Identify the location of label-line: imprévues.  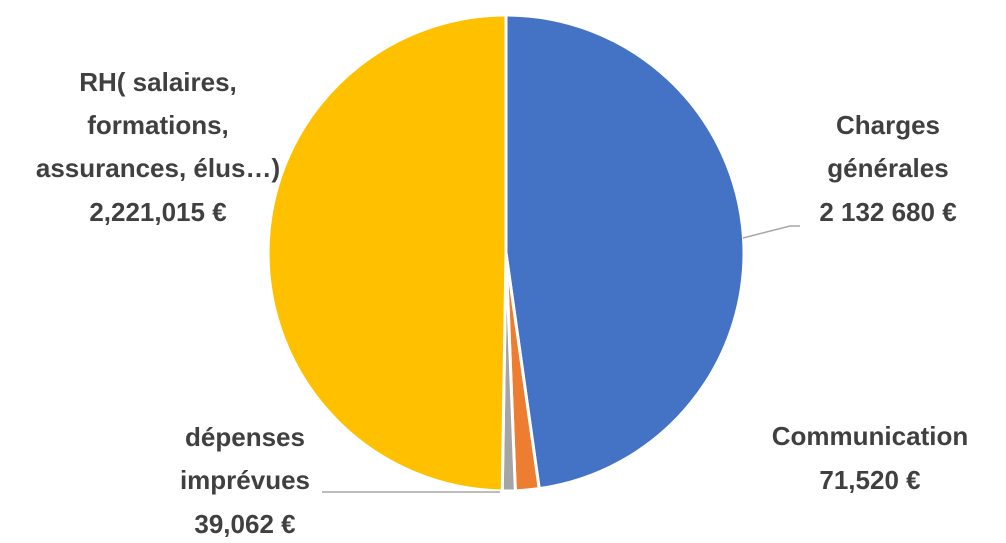
(245, 480).